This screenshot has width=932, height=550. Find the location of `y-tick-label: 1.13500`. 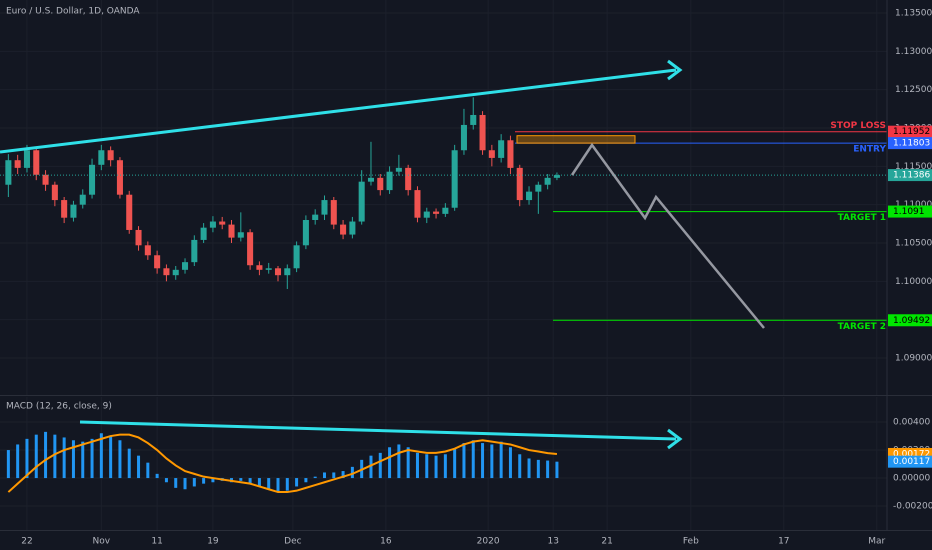

y-tick-label: 1.13500 is located at coordinates (913, 14).